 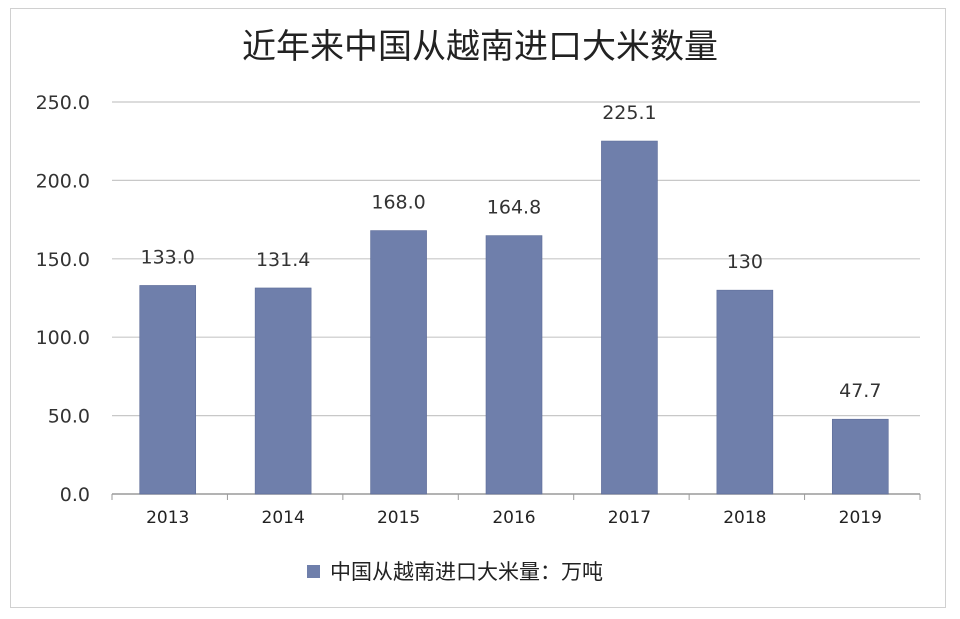 I want to click on y-tick-label: 150.0, so click(x=63, y=260).